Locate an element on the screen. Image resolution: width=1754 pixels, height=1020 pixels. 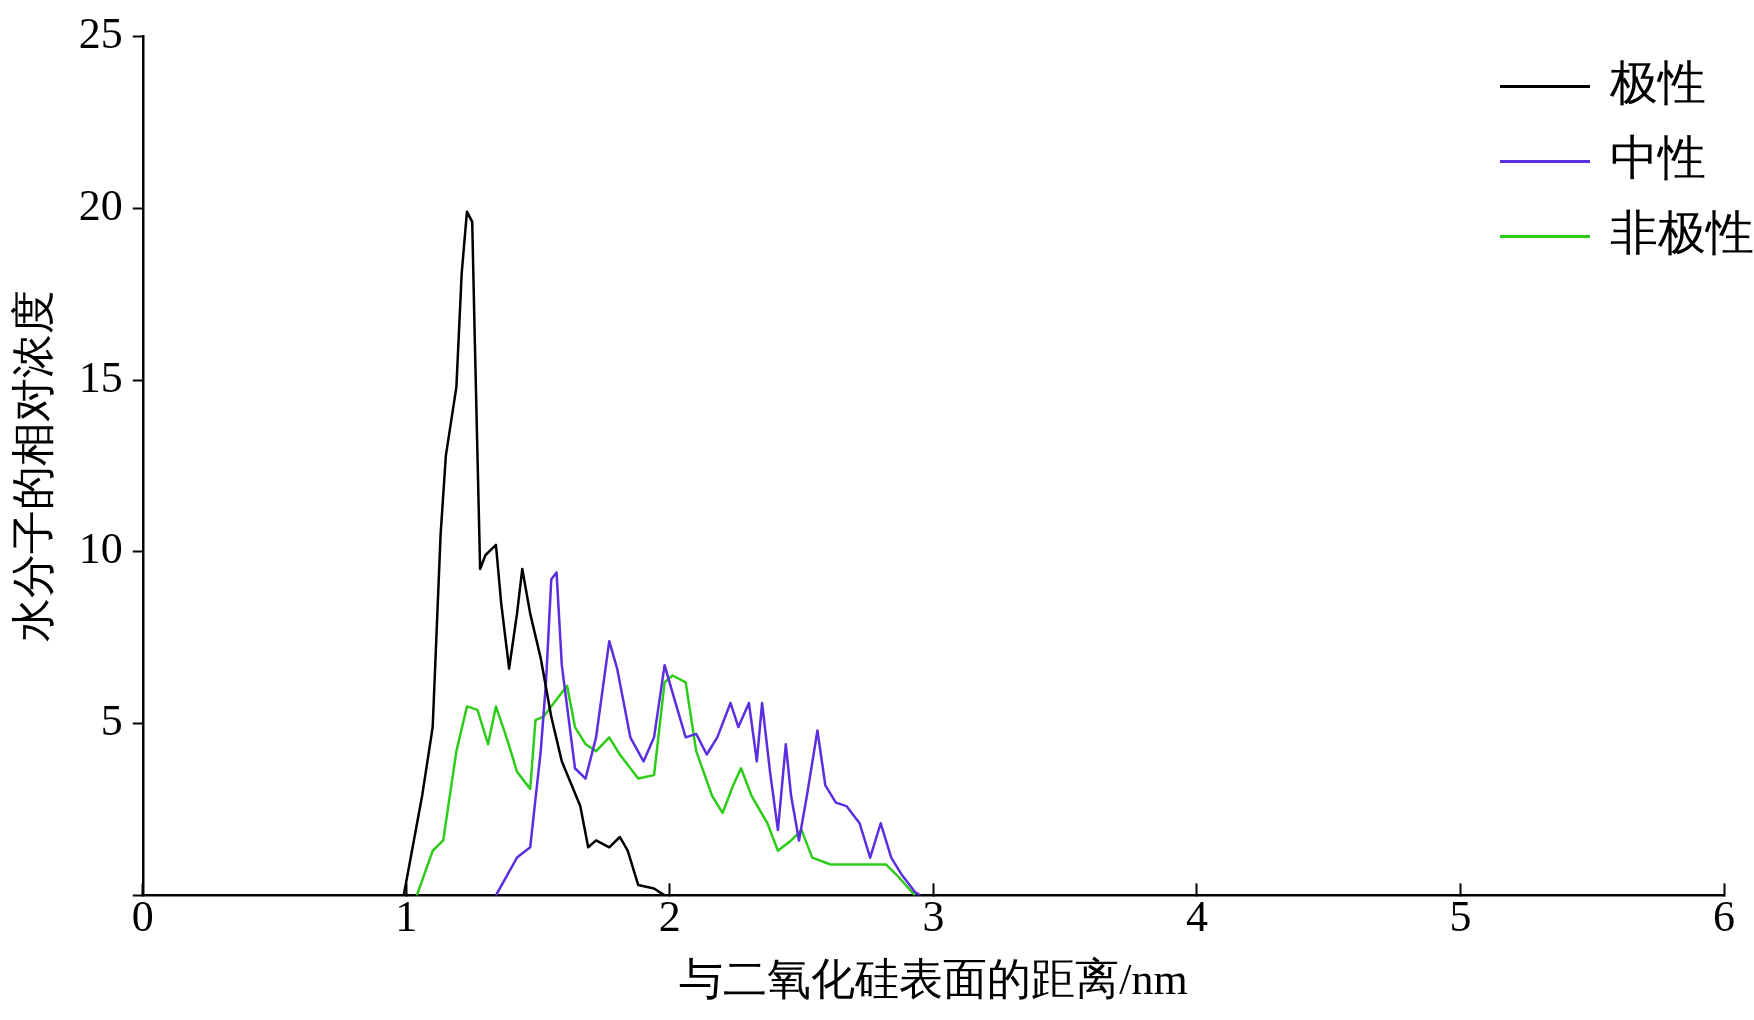
x-tick-label: 3 is located at coordinates (933, 917).